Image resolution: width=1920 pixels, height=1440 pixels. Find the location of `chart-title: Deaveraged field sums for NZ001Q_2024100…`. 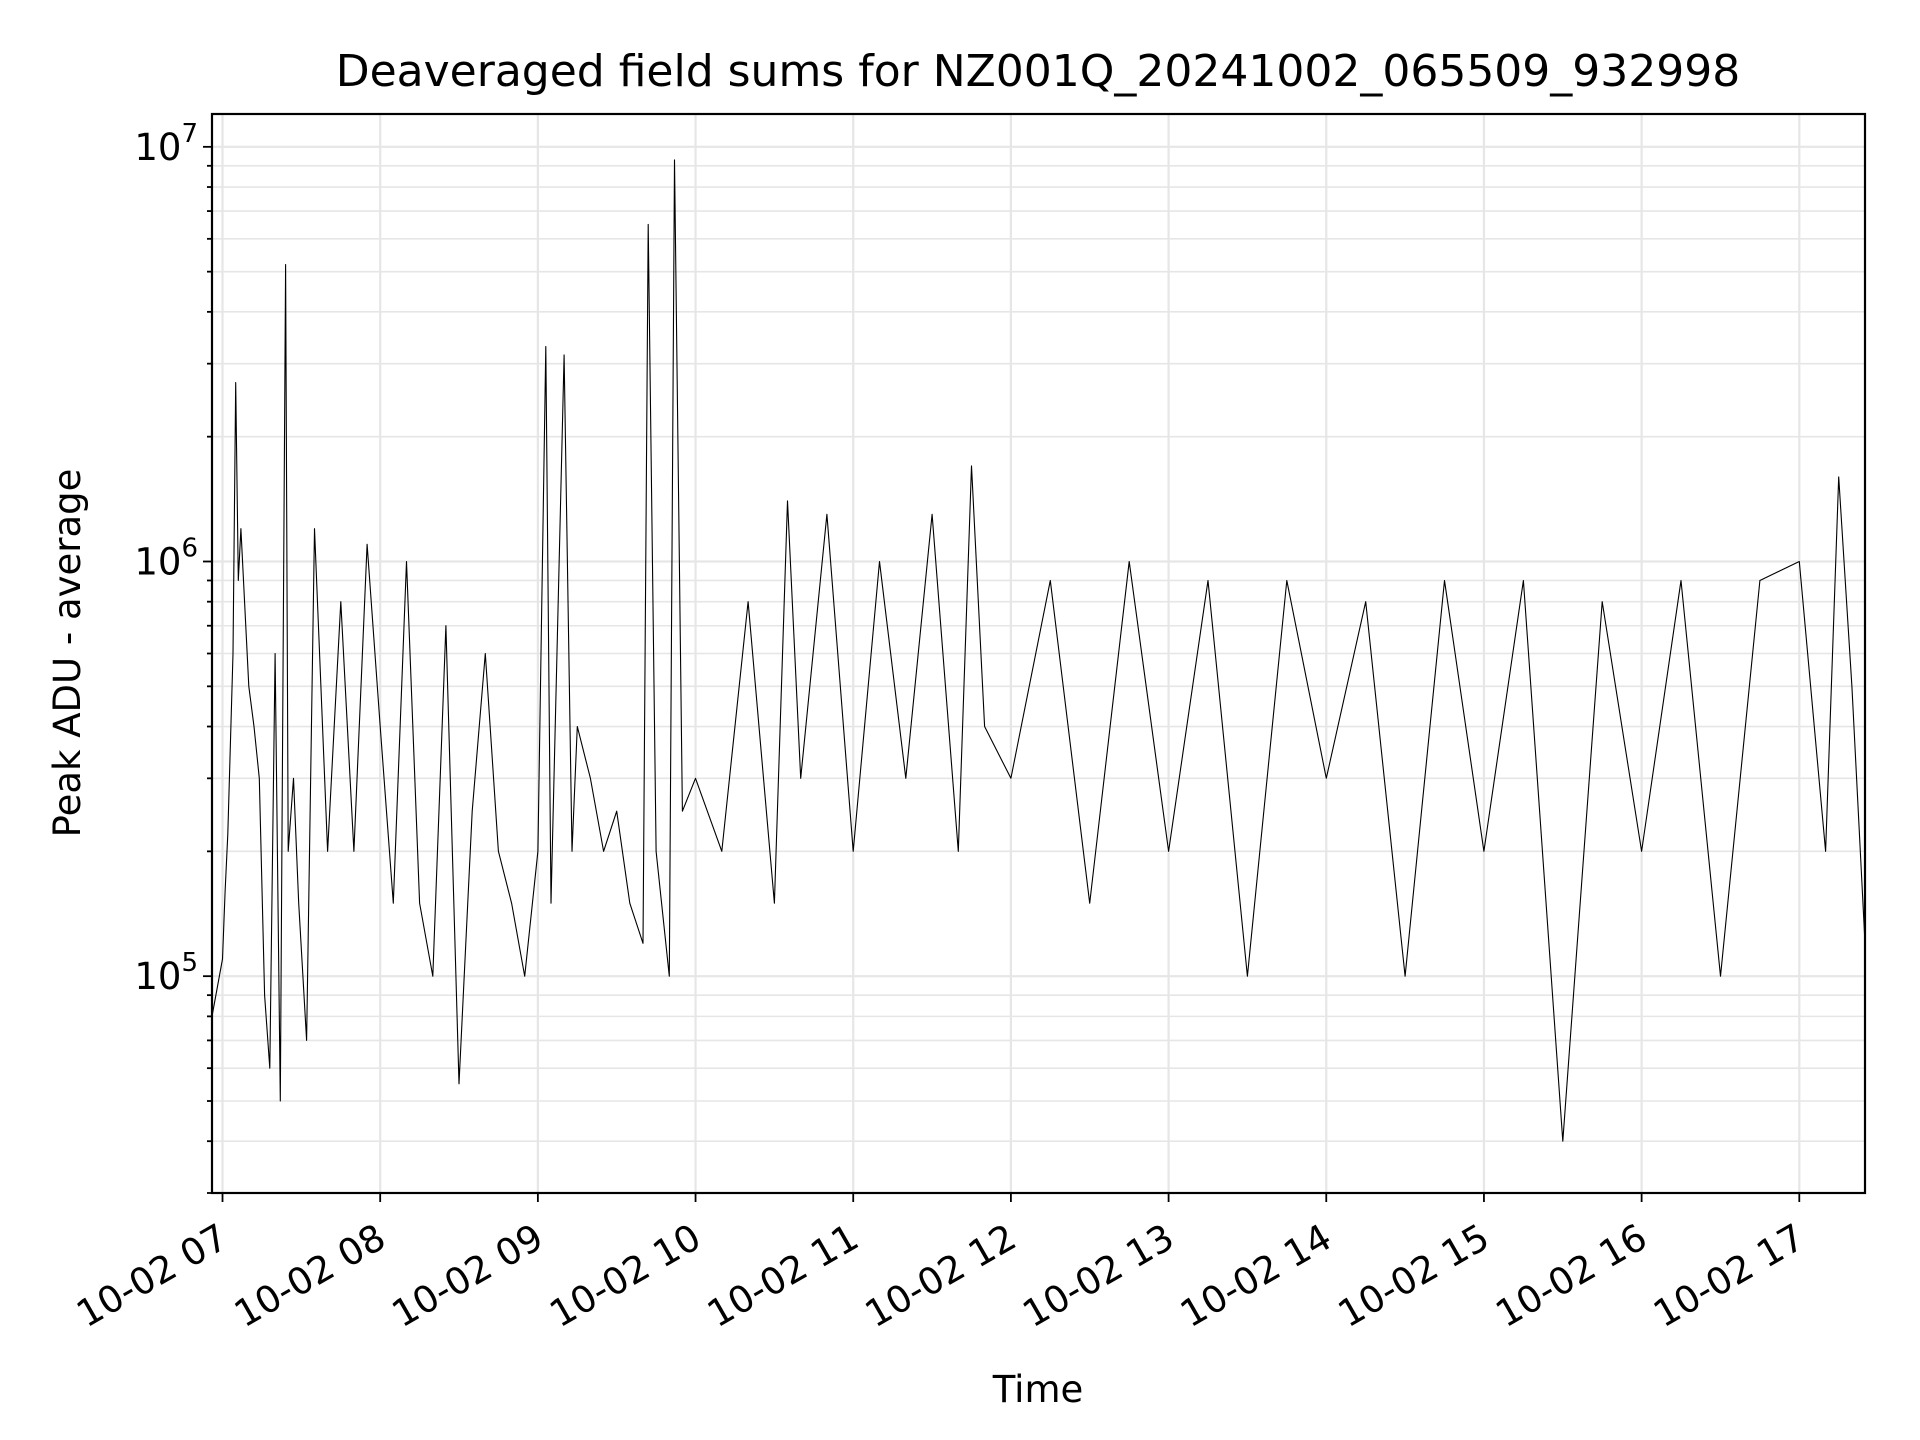

chart-title: Deaveraged field sums for NZ001Q_2024100… is located at coordinates (1038, 71).